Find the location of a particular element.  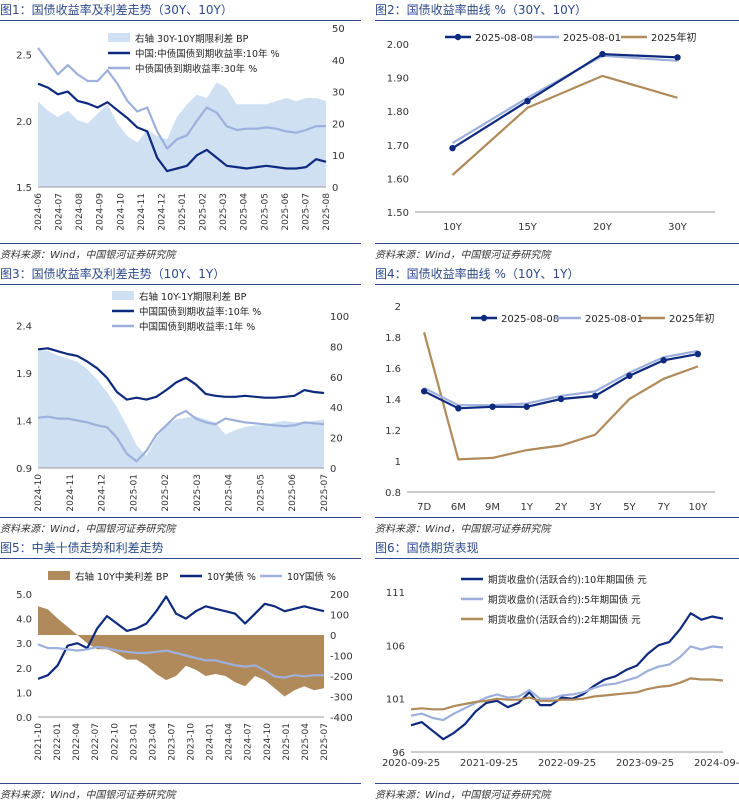

chart-title: 图1：国债收益率及利差走势（30Y、10Y） is located at coordinates (116, 10).